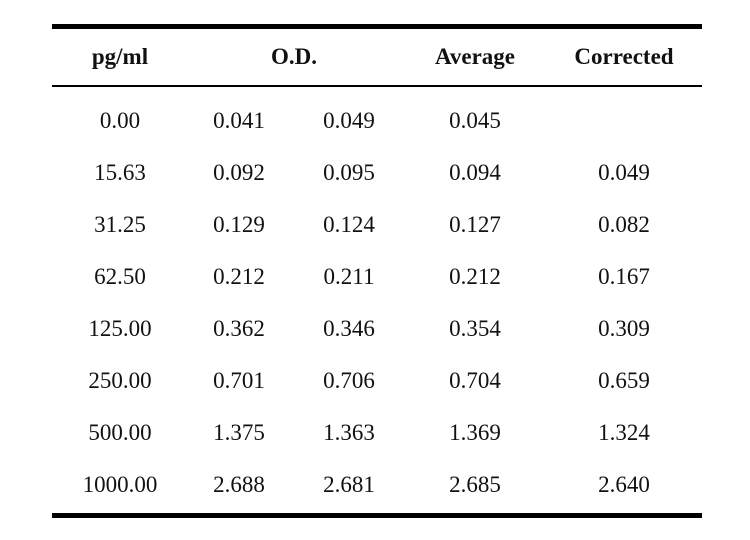 The height and width of the screenshot is (540, 750). Describe the element at coordinates (239, 172) in the screenshot. I see `od1-cell: 0.092` at that location.